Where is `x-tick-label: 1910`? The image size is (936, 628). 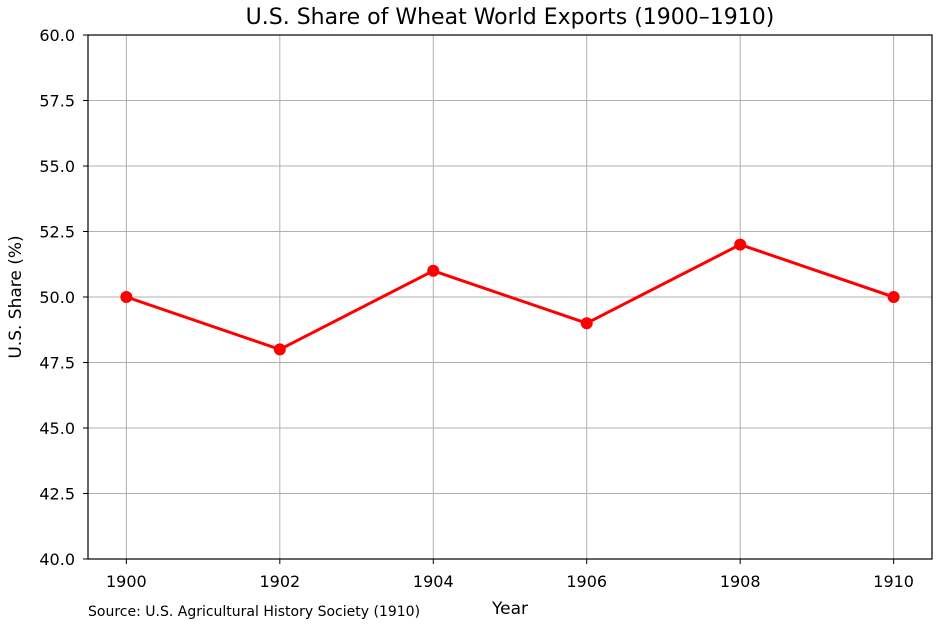
x-tick-label: 1910 is located at coordinates (893, 581).